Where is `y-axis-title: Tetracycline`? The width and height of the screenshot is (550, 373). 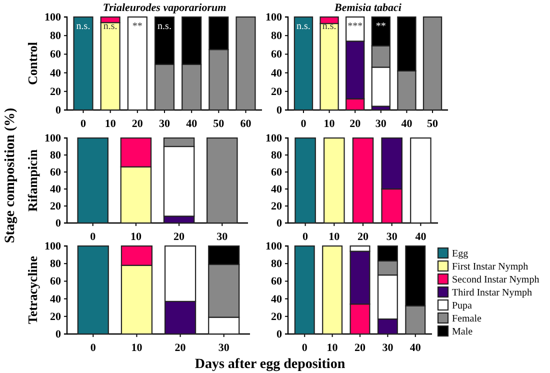
y-axis-title: Tetracycline is located at coordinates (32, 290).